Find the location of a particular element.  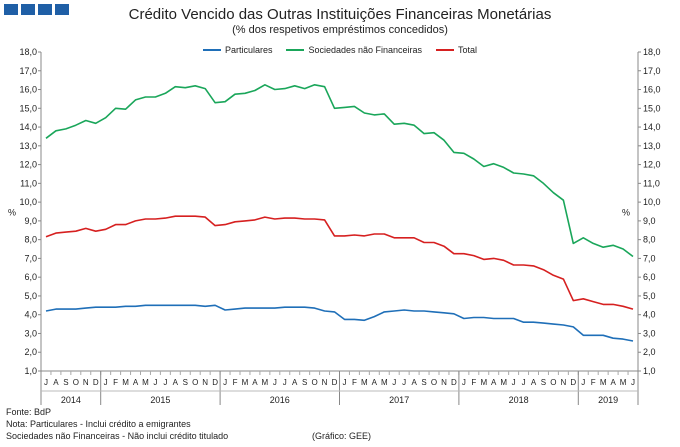

legend-label: Sociedades não Financeiras is located at coordinates (365, 50).